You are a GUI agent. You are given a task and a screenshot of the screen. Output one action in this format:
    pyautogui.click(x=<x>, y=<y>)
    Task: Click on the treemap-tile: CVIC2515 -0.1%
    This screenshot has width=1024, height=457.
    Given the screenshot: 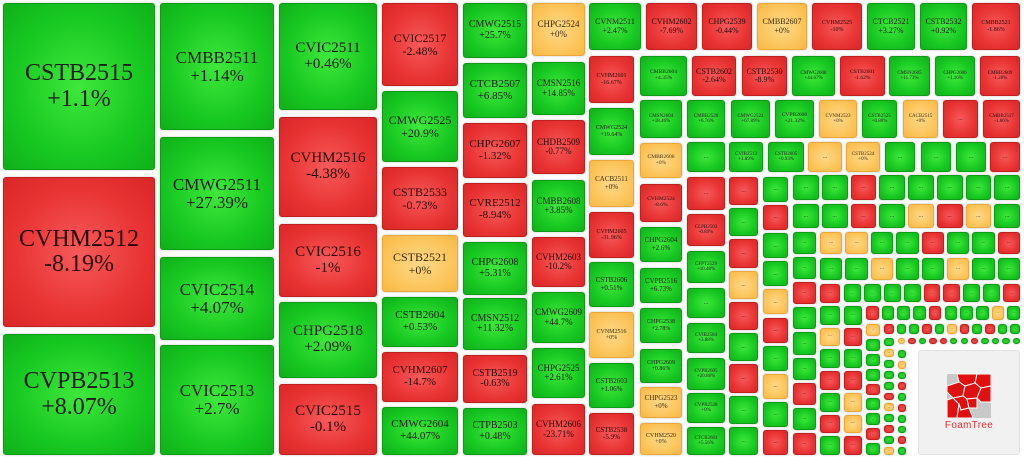 What is the action you would take?
    pyautogui.click(x=328, y=419)
    